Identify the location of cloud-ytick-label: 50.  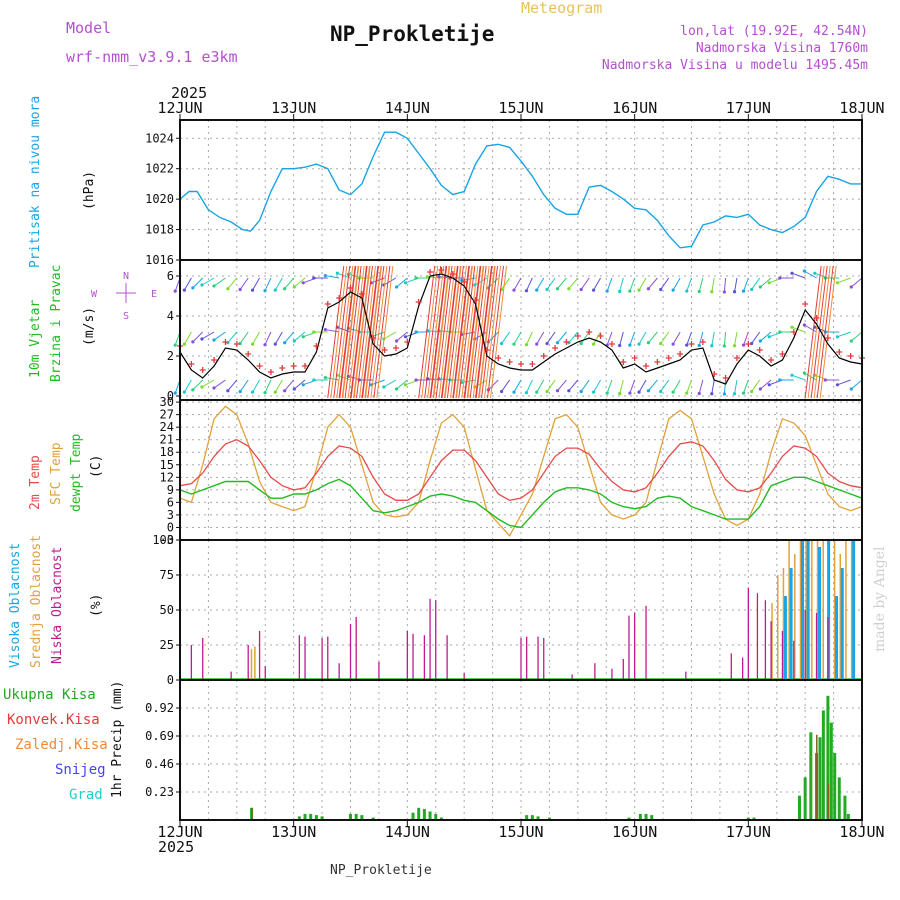
(167, 610).